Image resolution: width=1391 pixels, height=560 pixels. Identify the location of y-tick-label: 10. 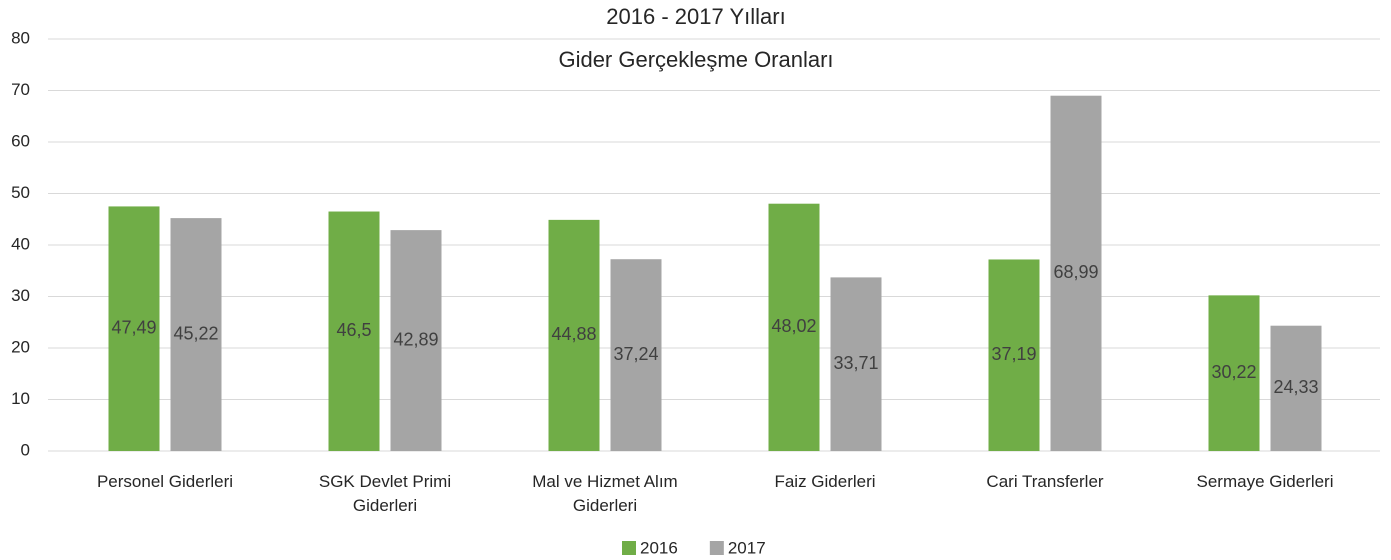
(20, 398).